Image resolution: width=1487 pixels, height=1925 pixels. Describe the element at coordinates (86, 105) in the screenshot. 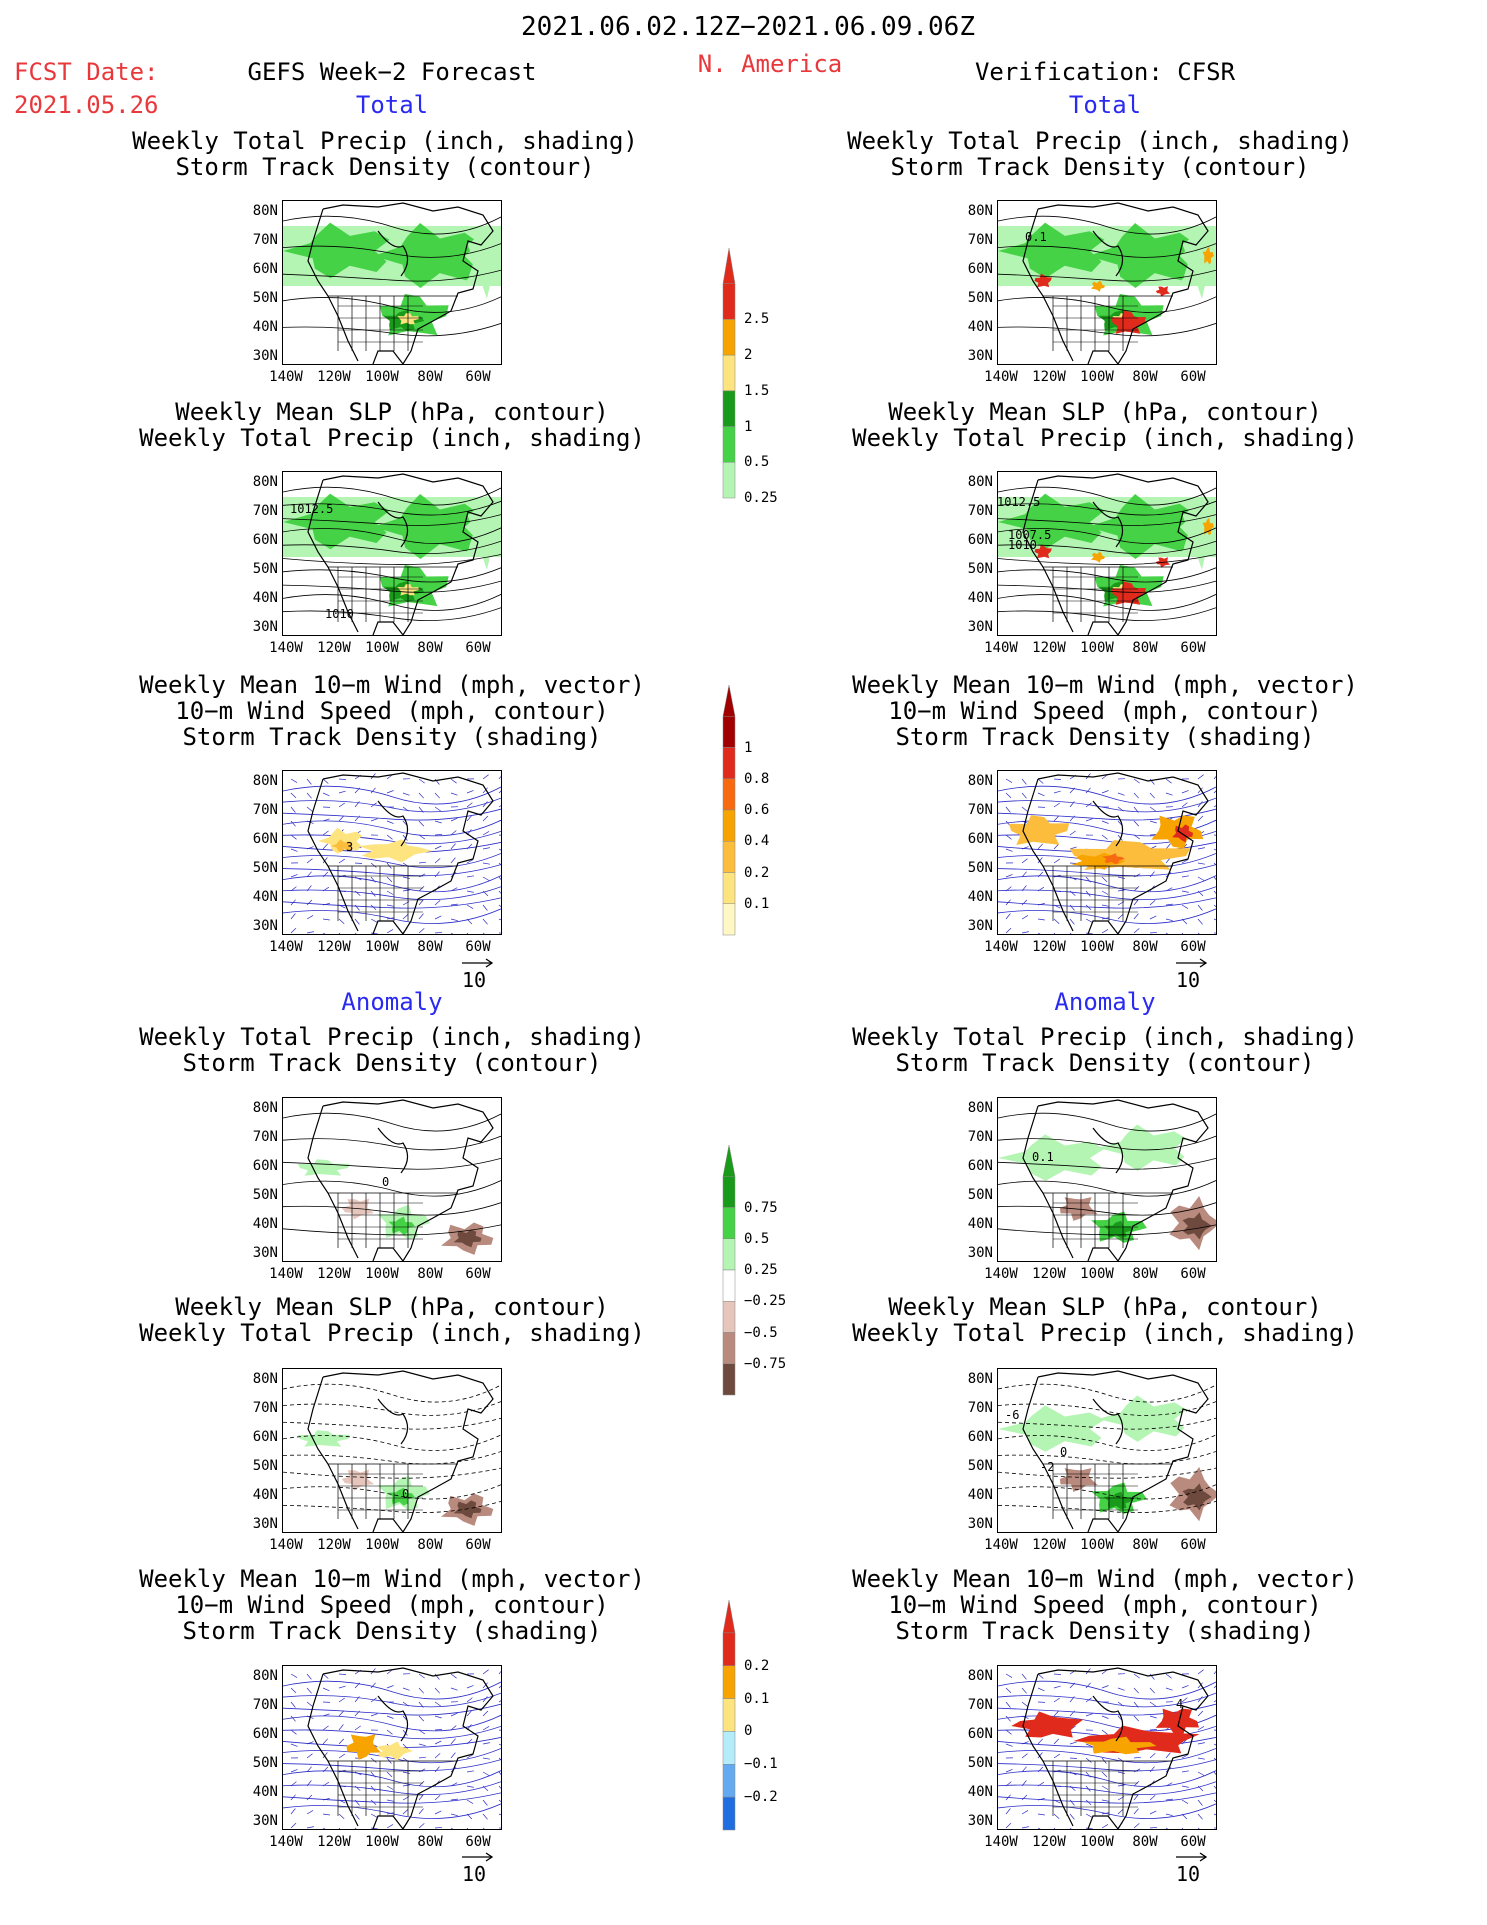

I see `fcst-date-value: 2021.05.26` at that location.